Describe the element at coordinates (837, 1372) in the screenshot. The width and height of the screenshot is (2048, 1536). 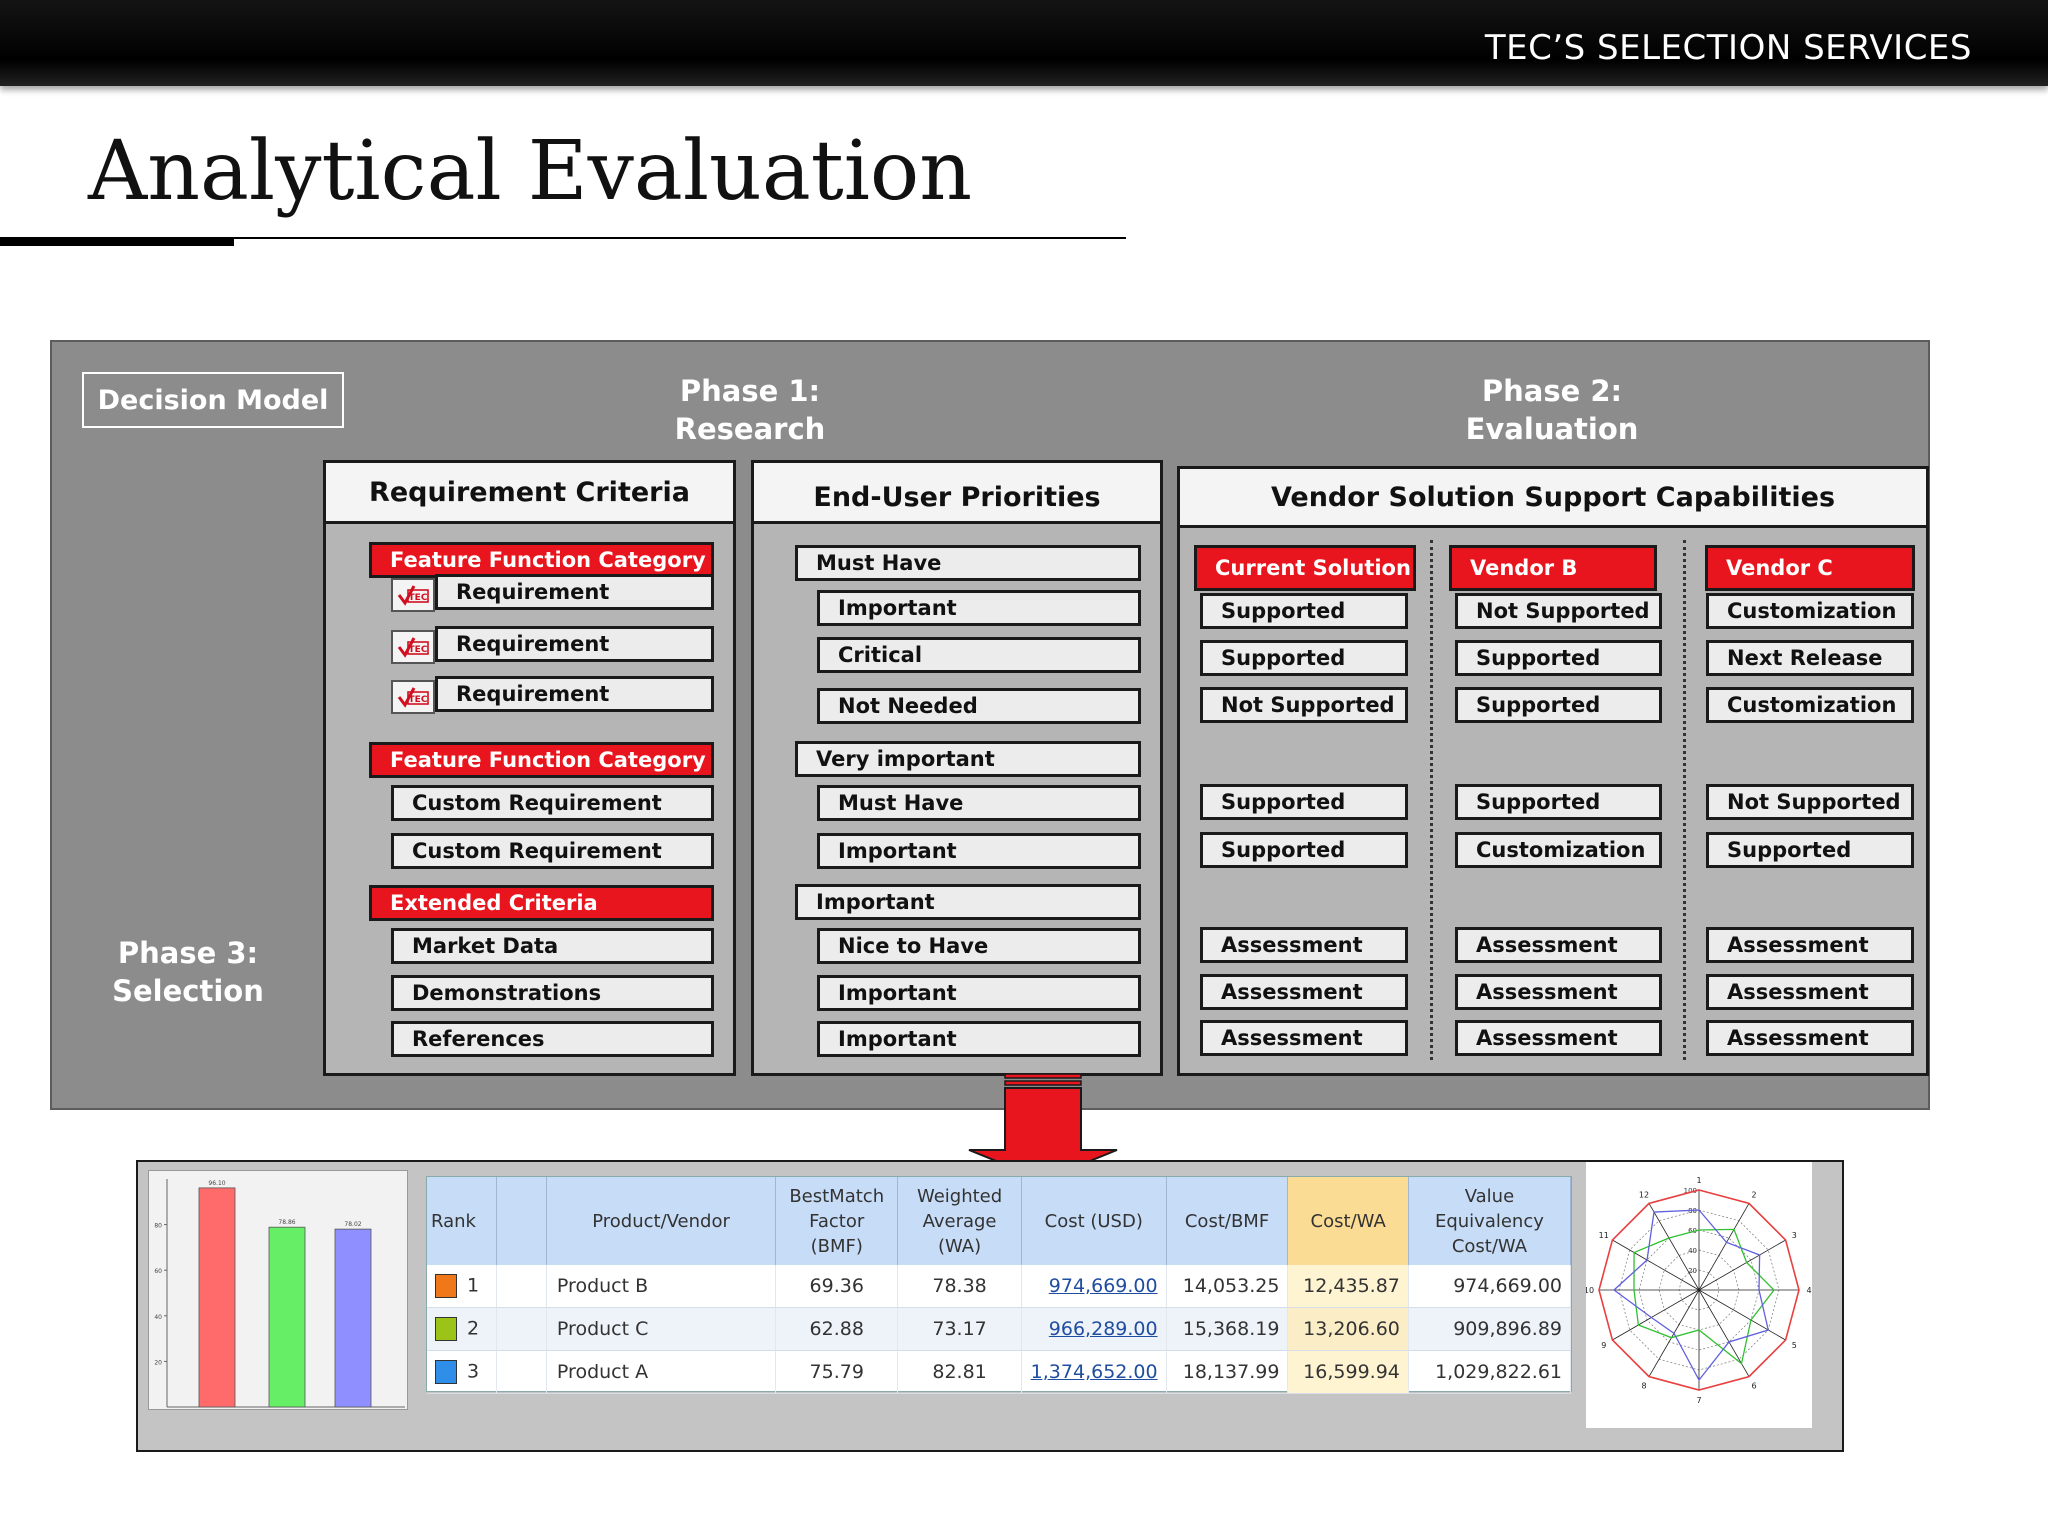
I see `bmf-value: 75.79` at that location.